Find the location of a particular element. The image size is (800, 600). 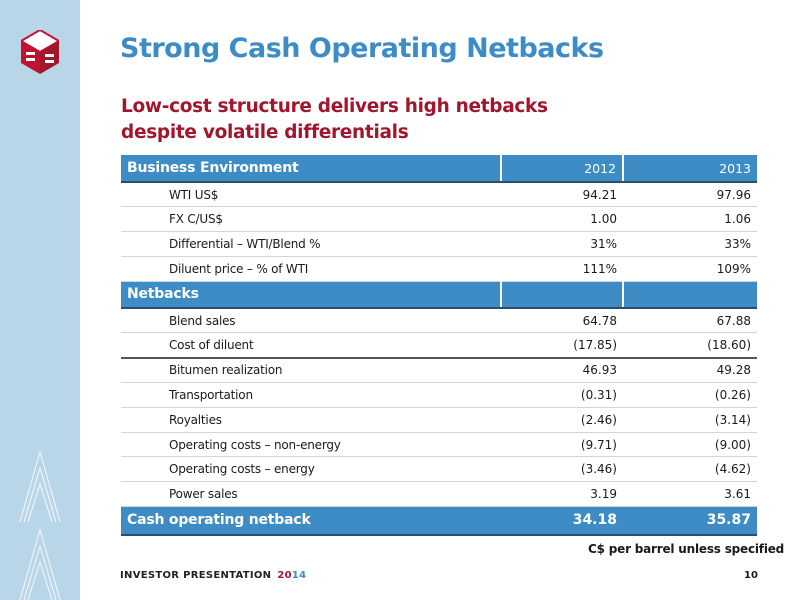

table-row: FX C/US$ 1.00 1.06 is located at coordinates (439, 219).